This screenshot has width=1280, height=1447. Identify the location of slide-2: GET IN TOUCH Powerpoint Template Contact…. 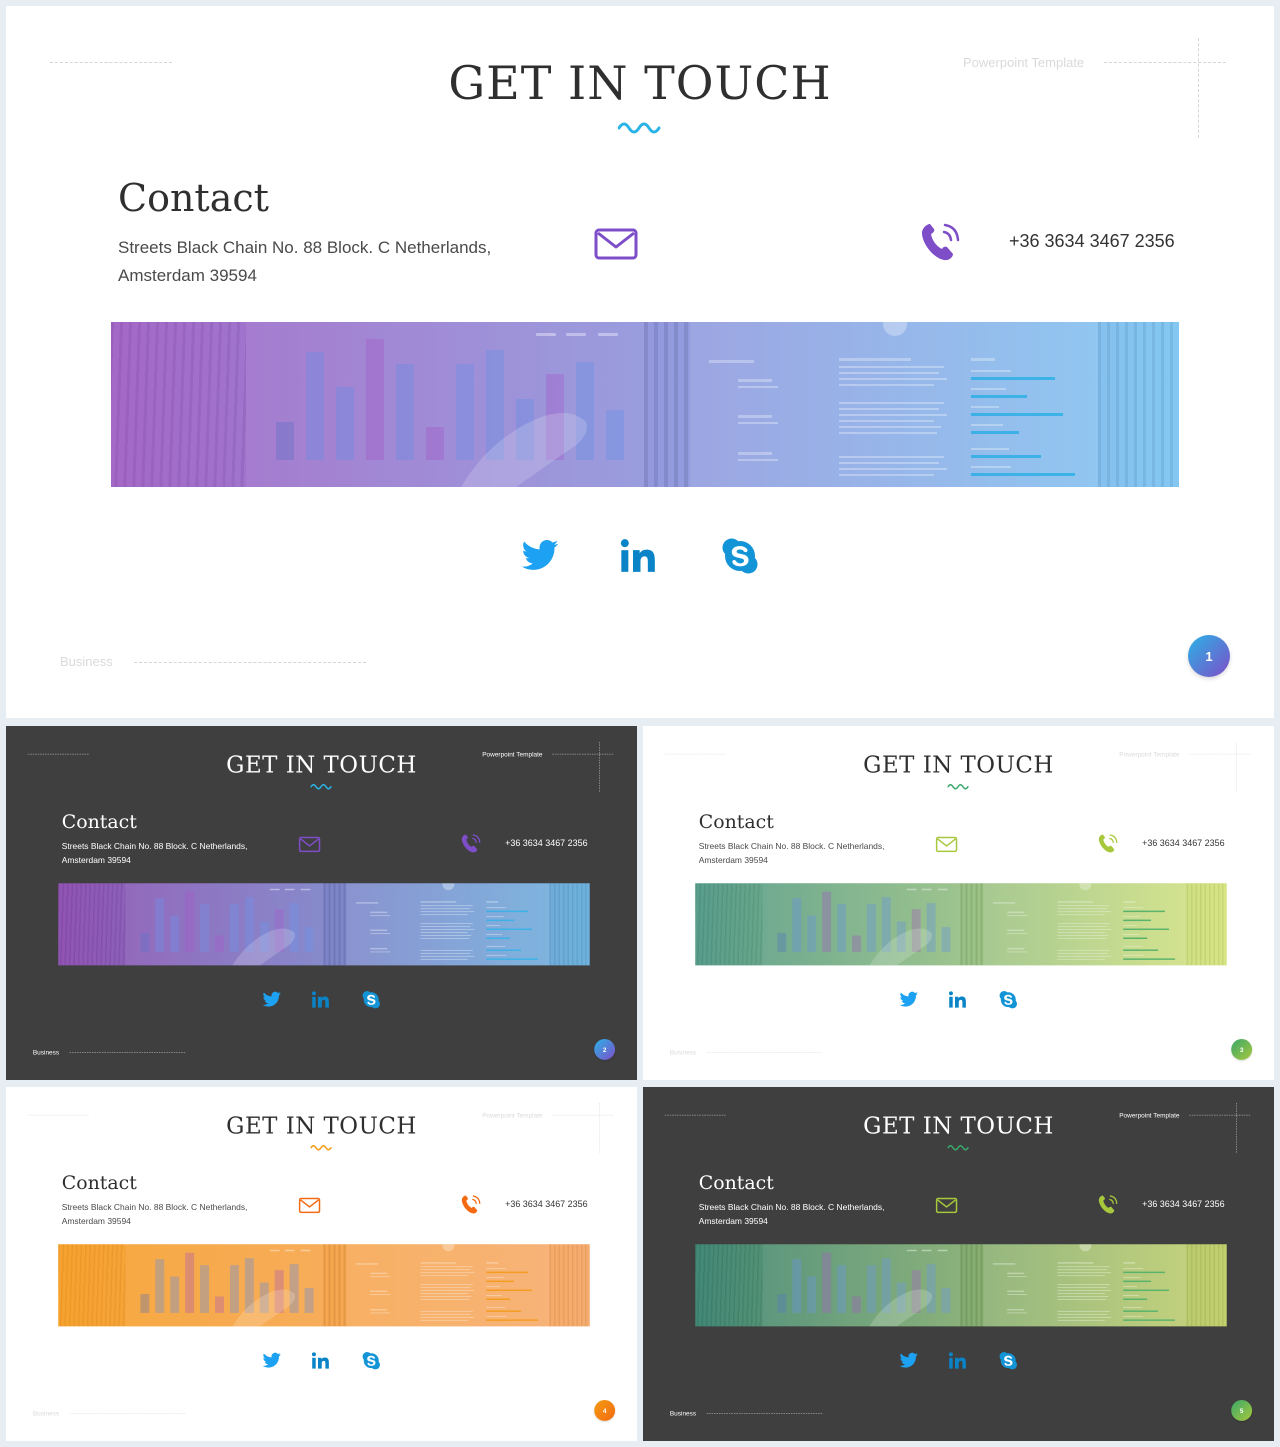
(321, 903).